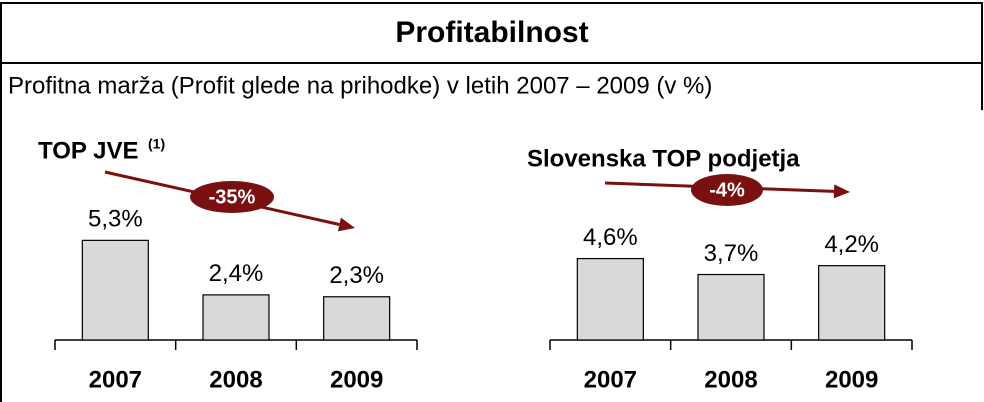 The width and height of the screenshot is (984, 402). I want to click on change-label: -35%, so click(232, 197).